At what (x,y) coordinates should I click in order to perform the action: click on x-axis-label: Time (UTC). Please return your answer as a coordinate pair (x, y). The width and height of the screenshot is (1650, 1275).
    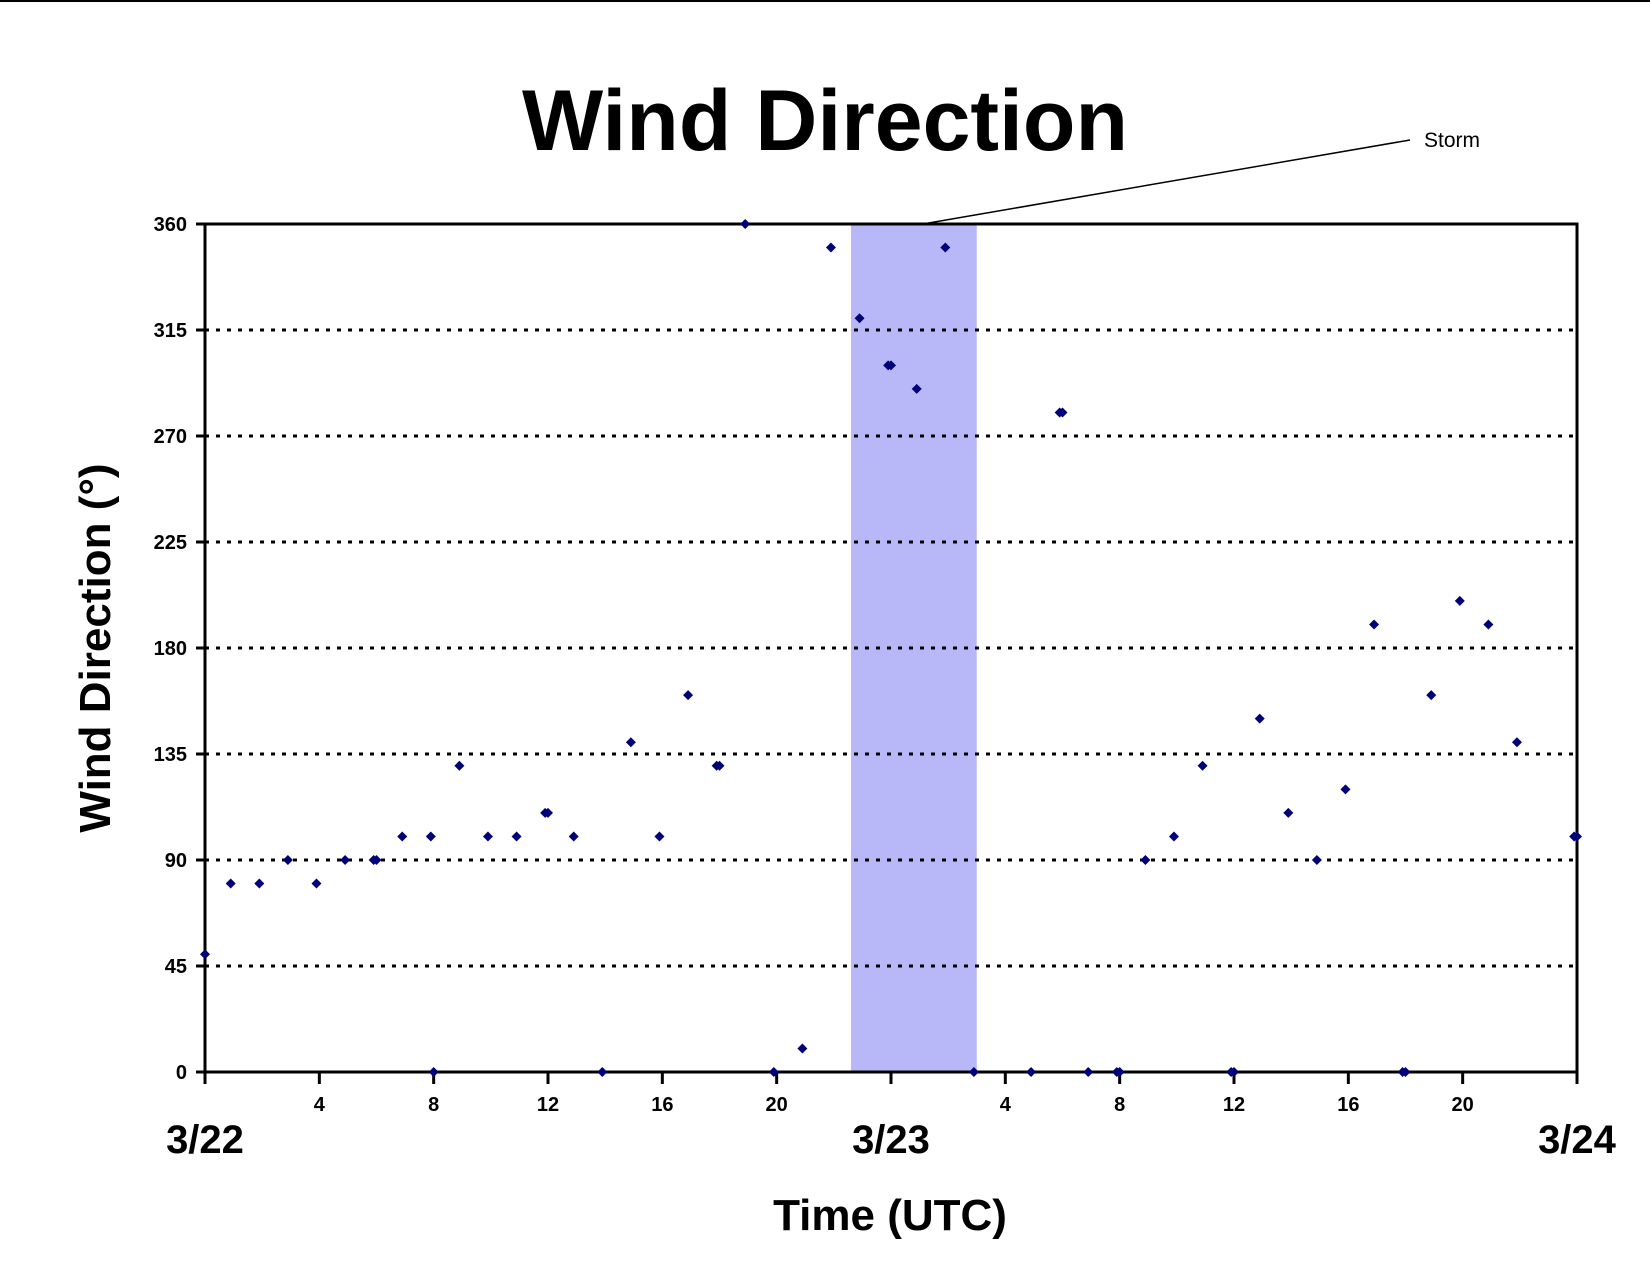
    Looking at the image, I should click on (890, 1215).